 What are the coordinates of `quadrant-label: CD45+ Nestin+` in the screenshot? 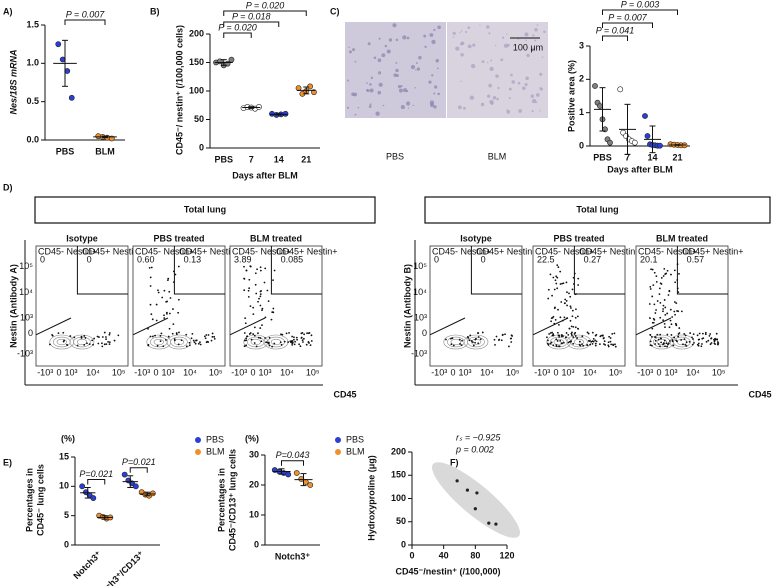 It's located at (113, 251).